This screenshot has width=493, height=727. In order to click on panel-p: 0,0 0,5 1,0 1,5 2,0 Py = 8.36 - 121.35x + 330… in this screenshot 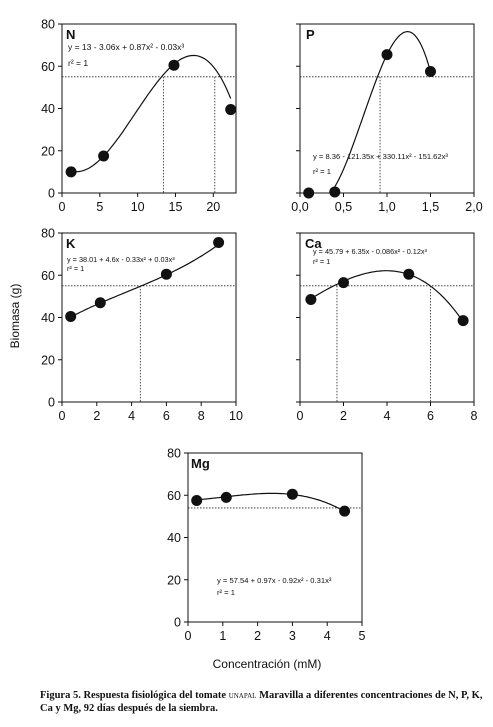, I will do `click(387, 118)`.